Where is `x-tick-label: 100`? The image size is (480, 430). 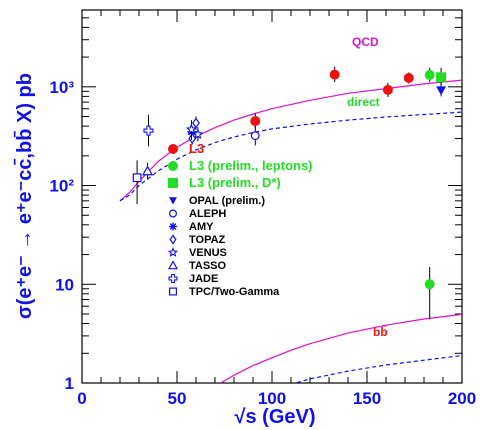
x-tick-label: 100 is located at coordinates (272, 398).